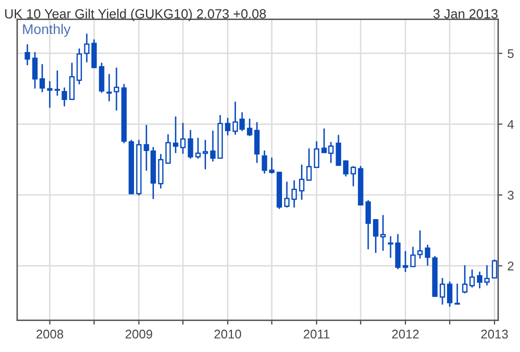  What do you see at coordinates (405, 334) in the screenshot?
I see `x-tick-label: 2012` at bounding box center [405, 334].